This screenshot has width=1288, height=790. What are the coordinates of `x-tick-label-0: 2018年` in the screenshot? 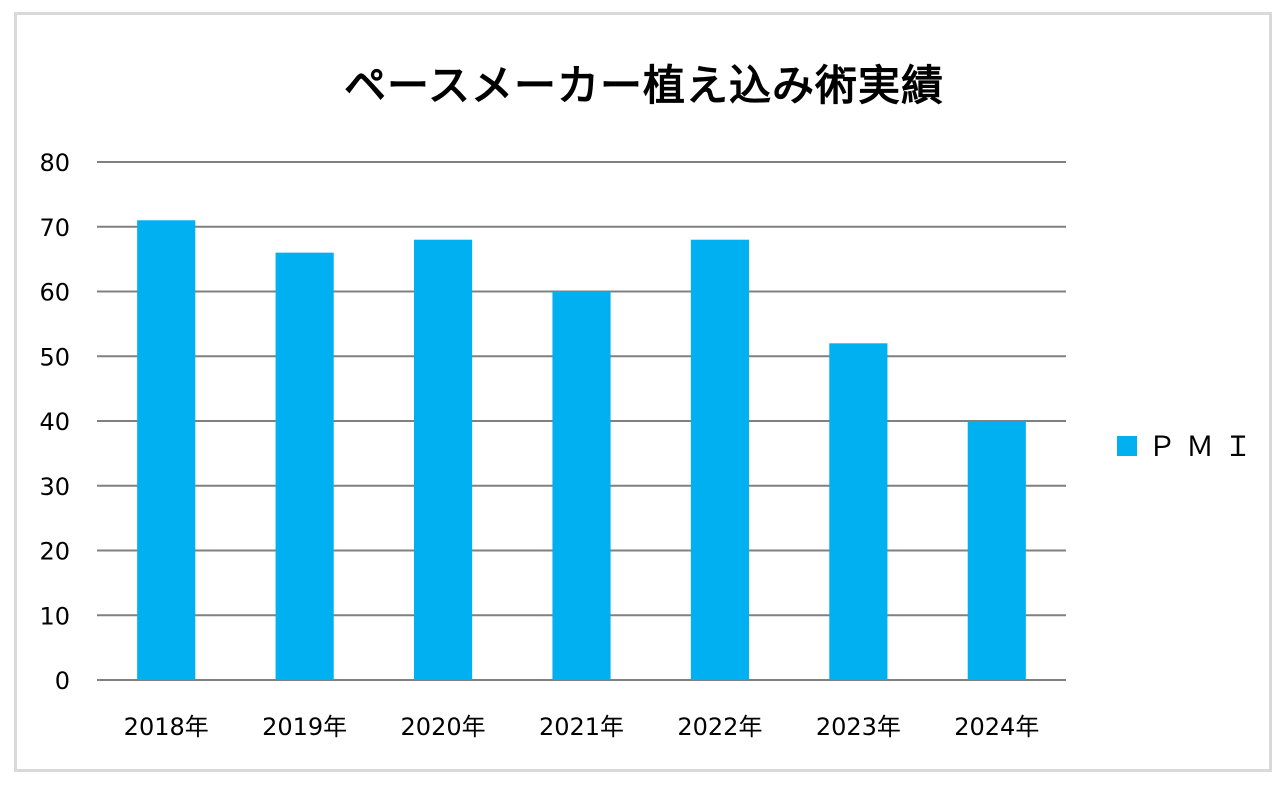 It's located at (166, 727).